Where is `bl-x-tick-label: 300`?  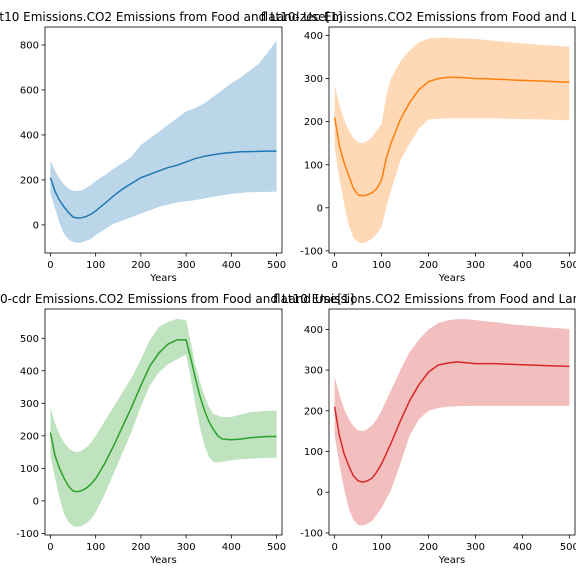
bl-x-tick-label: 300 is located at coordinates (186, 547).